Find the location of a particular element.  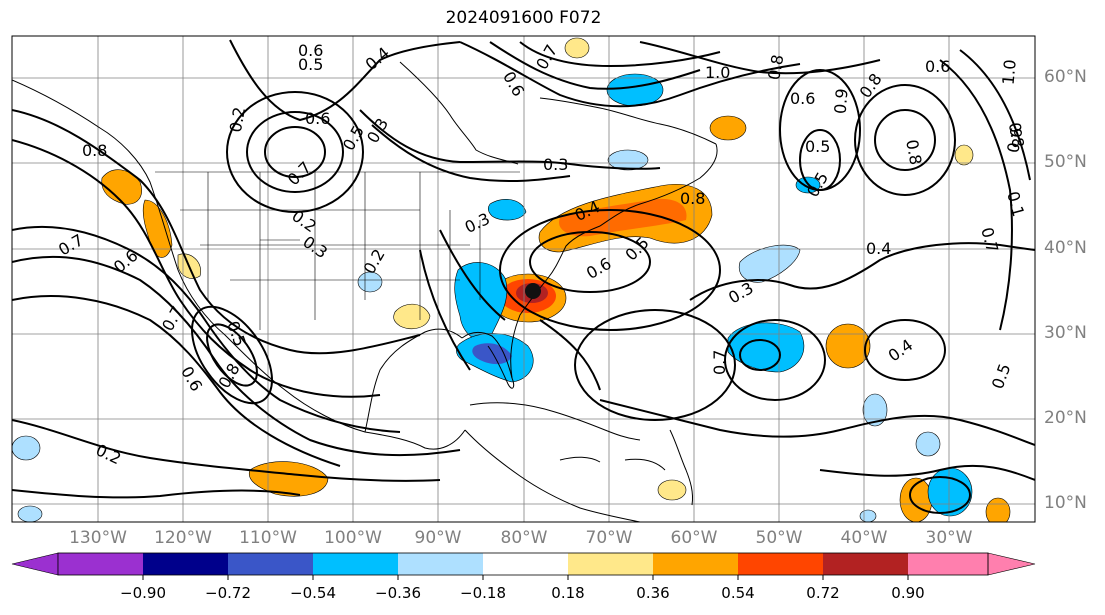

colorbar-tick-label: 0.90 is located at coordinates (908, 593).